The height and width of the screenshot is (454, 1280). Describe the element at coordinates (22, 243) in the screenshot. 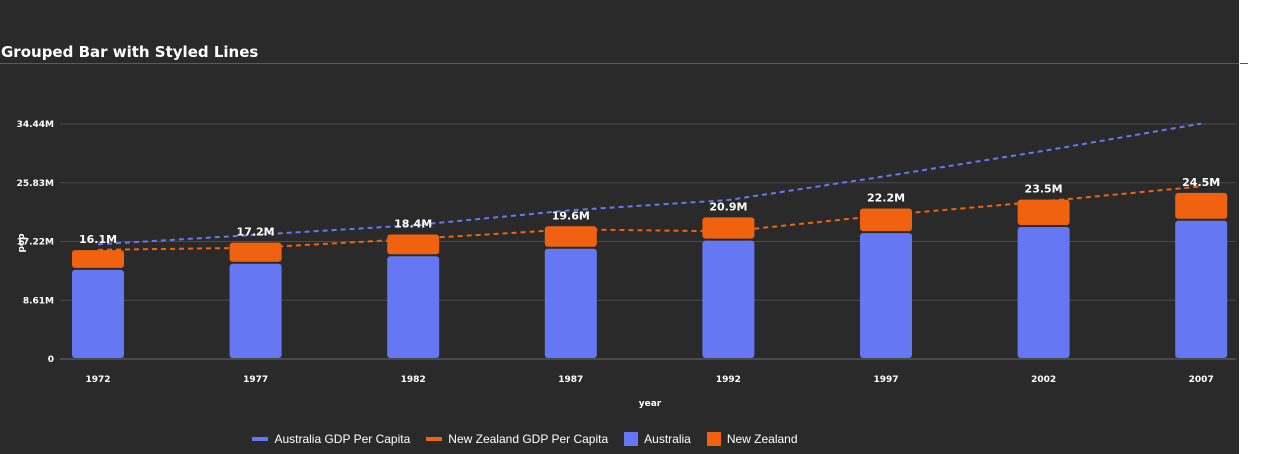

I see `y-axis-title: pop` at that location.